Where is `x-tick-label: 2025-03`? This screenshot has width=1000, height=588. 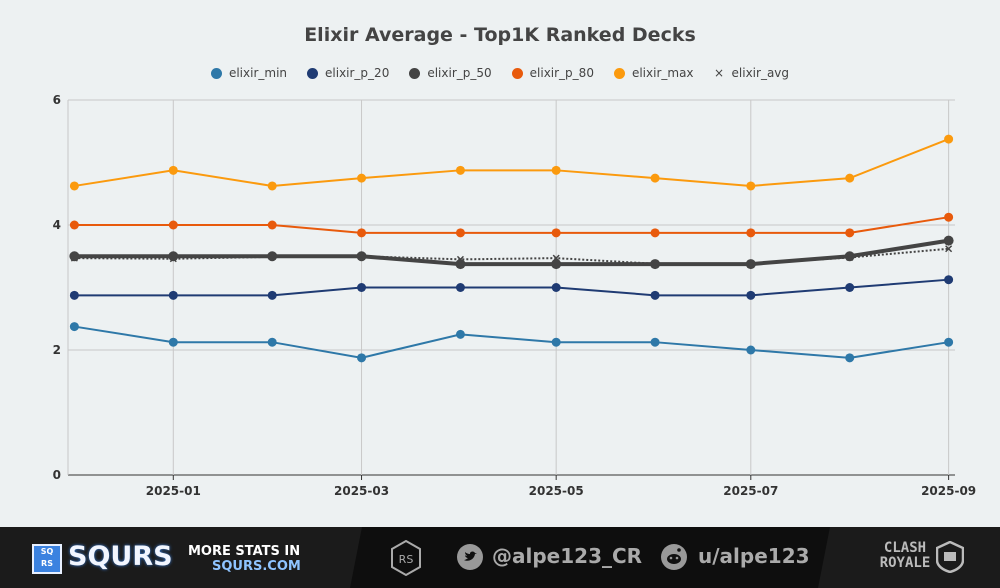
x-tick-label: 2025-03 is located at coordinates (361, 491).